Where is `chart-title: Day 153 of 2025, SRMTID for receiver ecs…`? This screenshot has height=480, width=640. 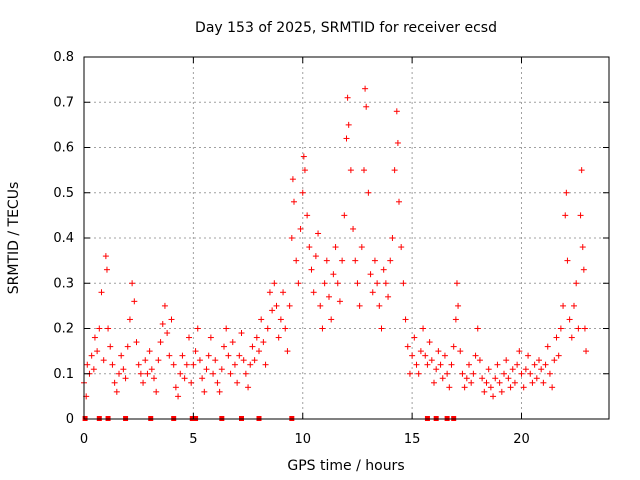
chart-title: Day 153 of 2025, SRMTID for receiver ecs… is located at coordinates (346, 28).